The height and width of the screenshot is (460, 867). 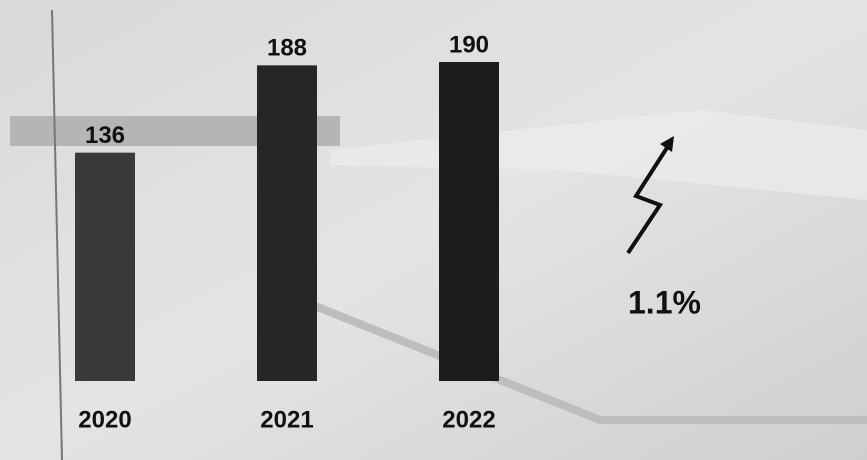 What do you see at coordinates (287, 48) in the screenshot?
I see `value-label: 188` at bounding box center [287, 48].